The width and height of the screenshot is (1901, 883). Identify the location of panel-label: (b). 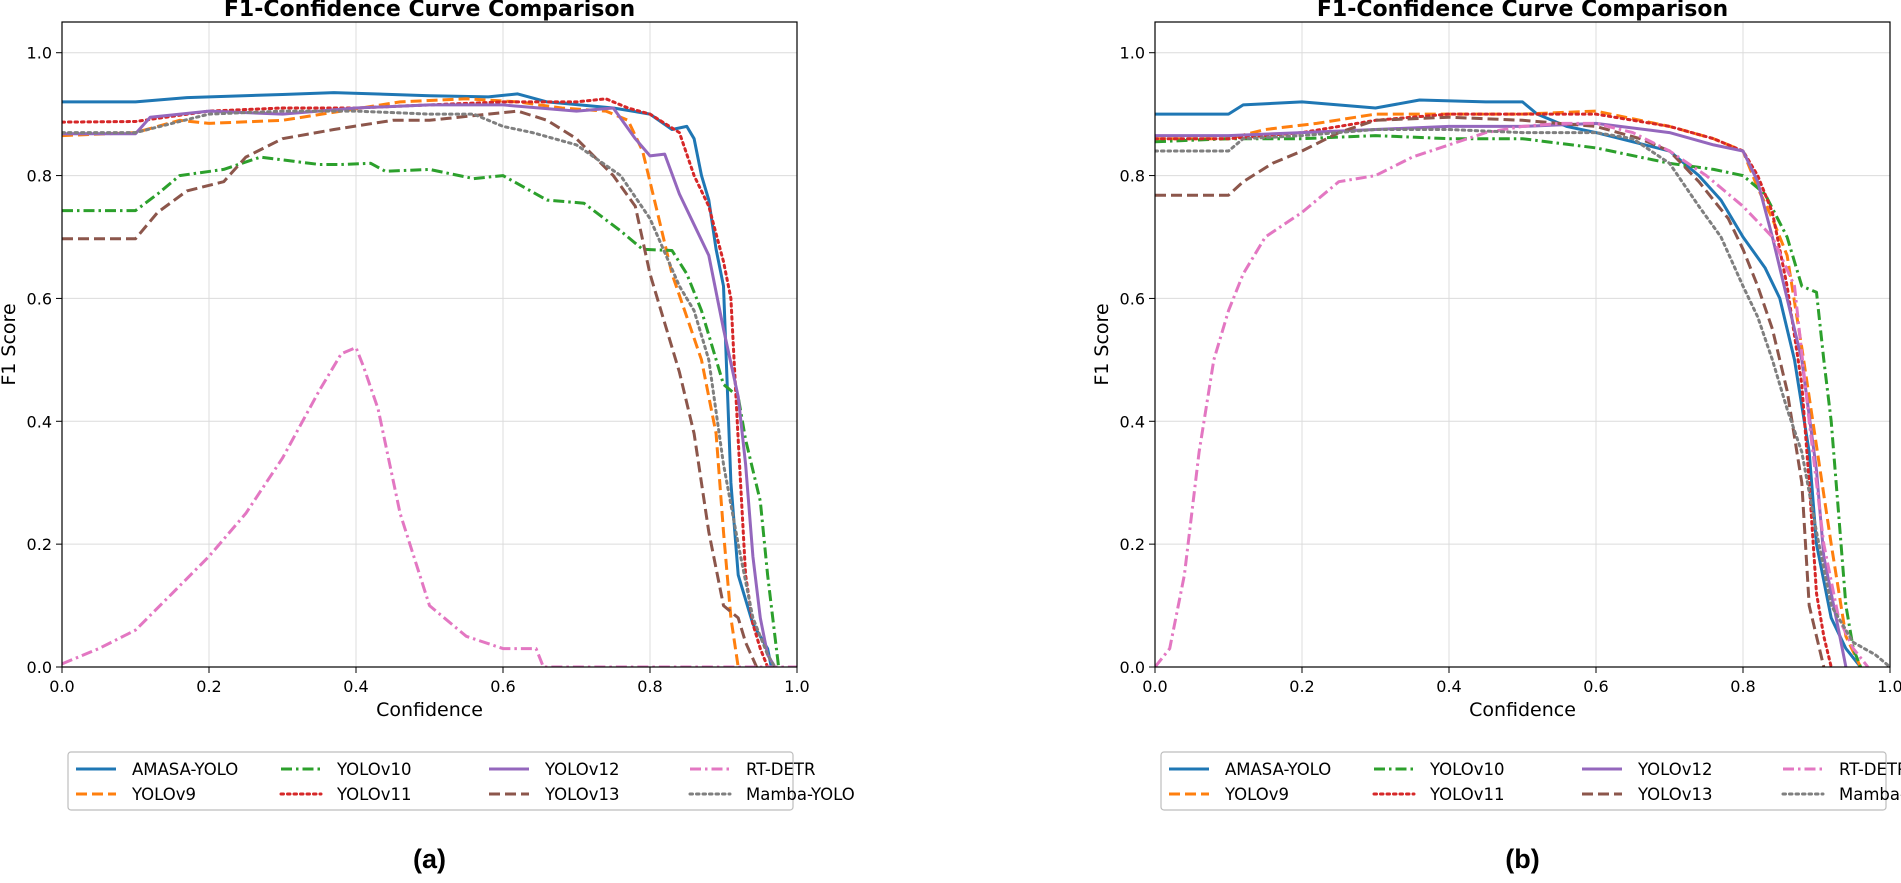
(1522, 859).